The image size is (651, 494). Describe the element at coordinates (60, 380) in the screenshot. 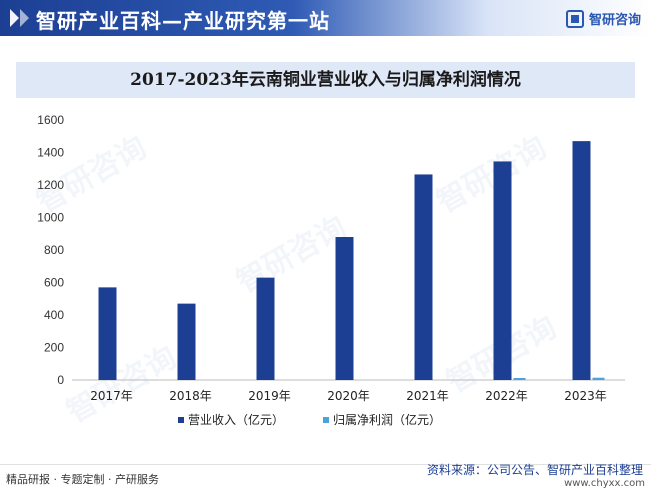

I see `y-tick-label: 0` at that location.